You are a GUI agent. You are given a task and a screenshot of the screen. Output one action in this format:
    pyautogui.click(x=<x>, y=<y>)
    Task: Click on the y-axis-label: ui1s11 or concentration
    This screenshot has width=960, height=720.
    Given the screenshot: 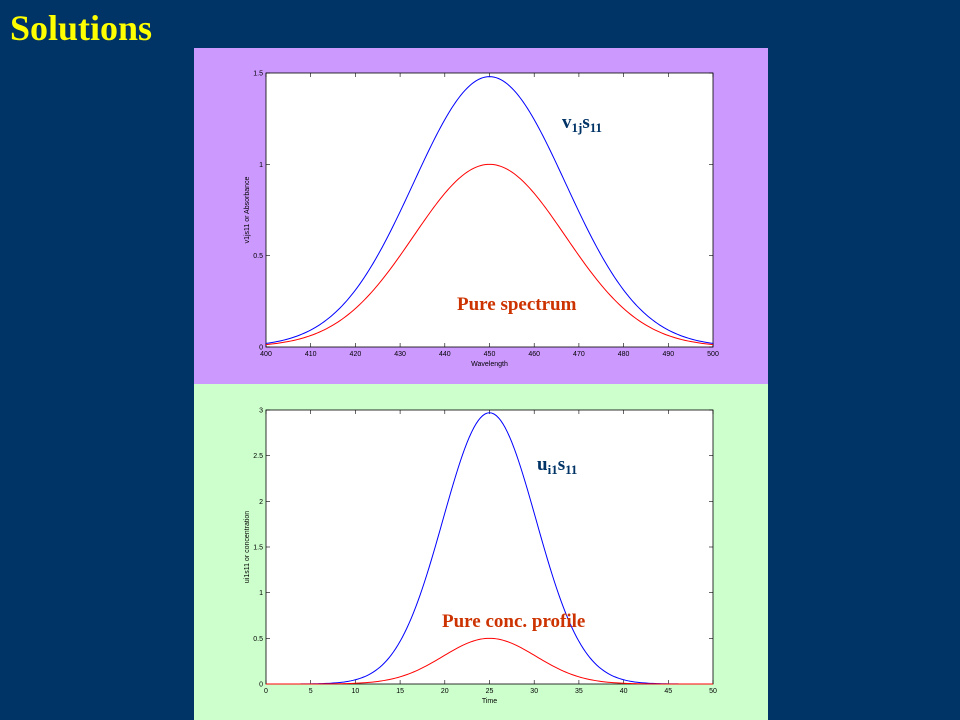 What is the action you would take?
    pyautogui.click(x=247, y=547)
    